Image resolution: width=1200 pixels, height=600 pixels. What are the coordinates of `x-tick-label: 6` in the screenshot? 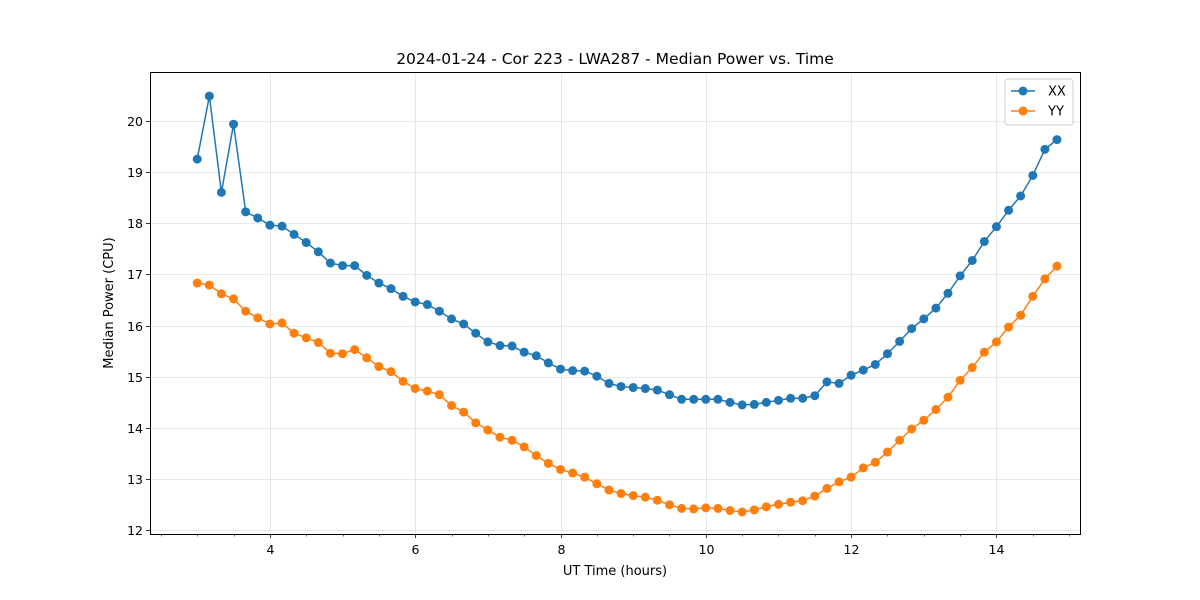 It's located at (416, 549).